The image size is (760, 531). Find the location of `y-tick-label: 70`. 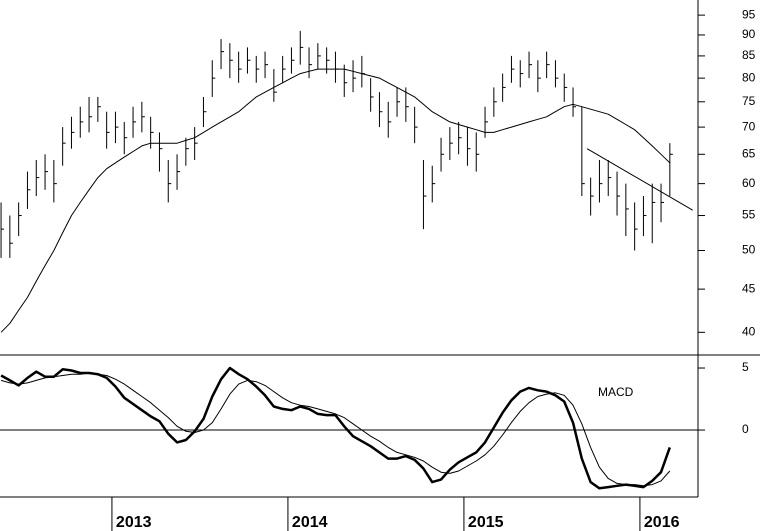

y-tick-label: 70 is located at coordinates (749, 126).